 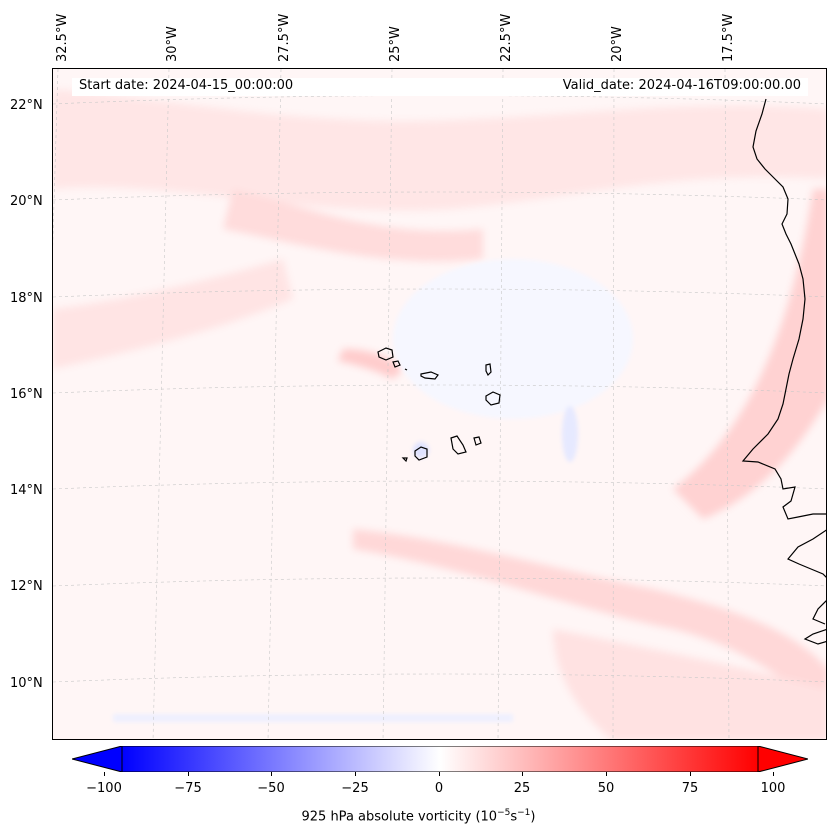 I want to click on cape-verde-islands, so click(x=439, y=405).